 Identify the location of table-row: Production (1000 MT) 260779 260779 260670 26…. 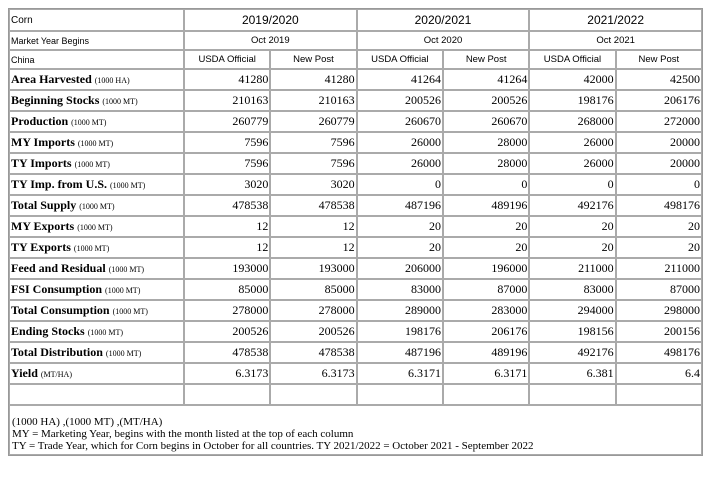
(355, 121).